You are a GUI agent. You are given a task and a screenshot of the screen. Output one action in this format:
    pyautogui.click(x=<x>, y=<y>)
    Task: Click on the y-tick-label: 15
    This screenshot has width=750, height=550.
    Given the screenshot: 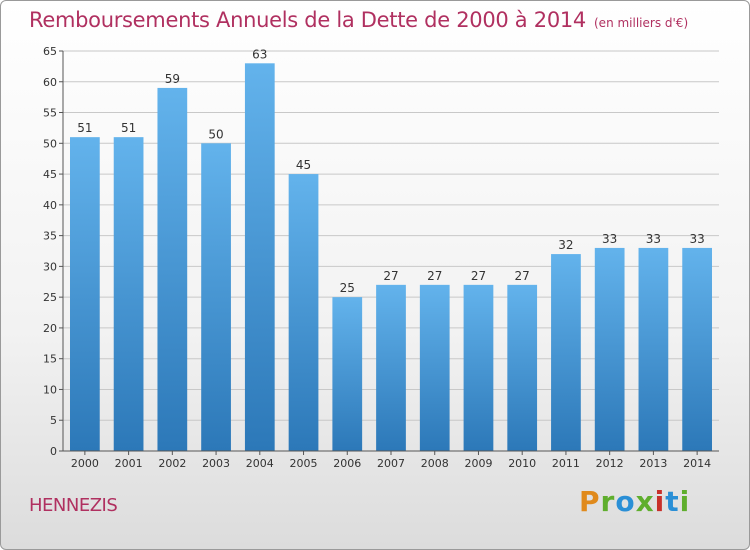 What is the action you would take?
    pyautogui.click(x=50, y=359)
    